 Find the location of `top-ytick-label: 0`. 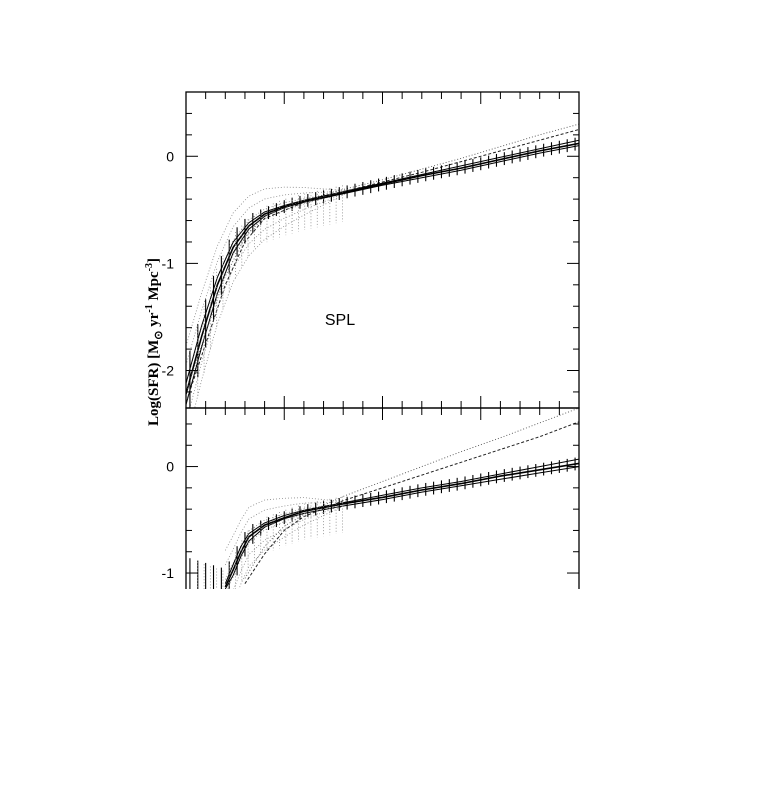

top-ytick-label: 0 is located at coordinates (170, 156).